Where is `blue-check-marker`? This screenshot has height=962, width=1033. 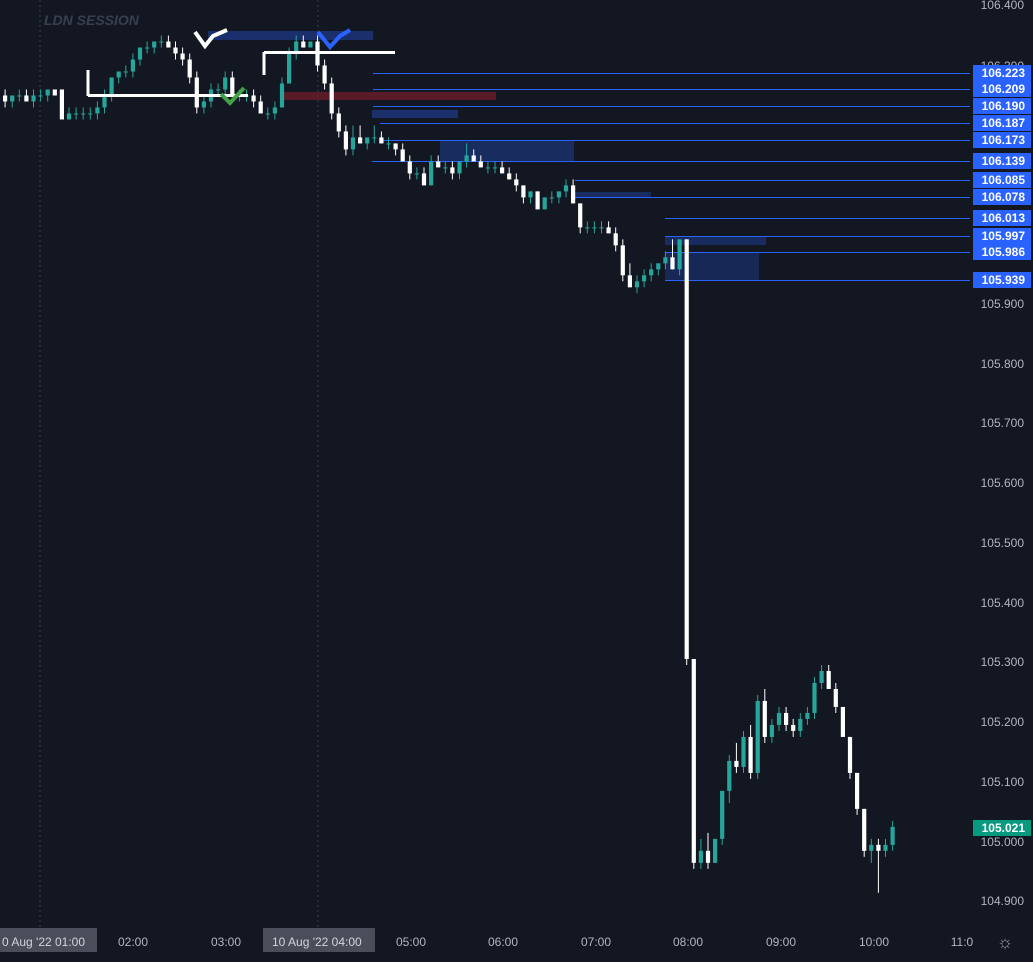 blue-check-marker is located at coordinates (334, 39).